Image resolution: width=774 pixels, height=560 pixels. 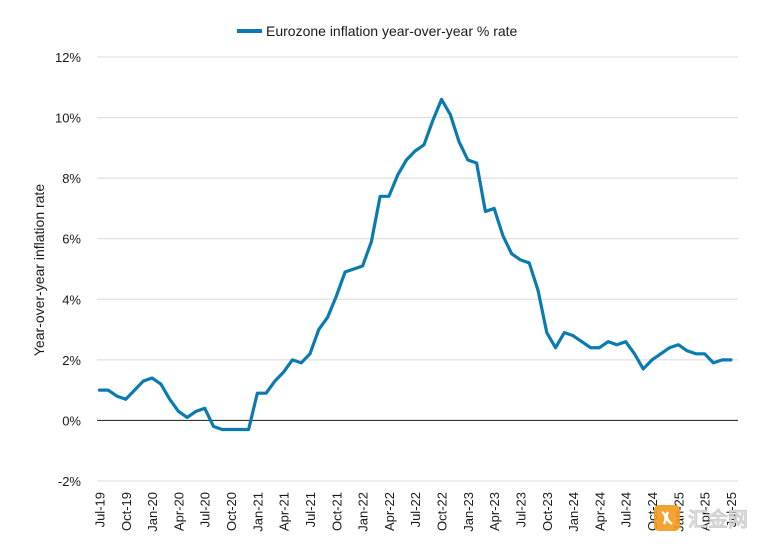 What do you see at coordinates (718, 519) in the screenshot?
I see `svg-text: 汇金网` at bounding box center [718, 519].